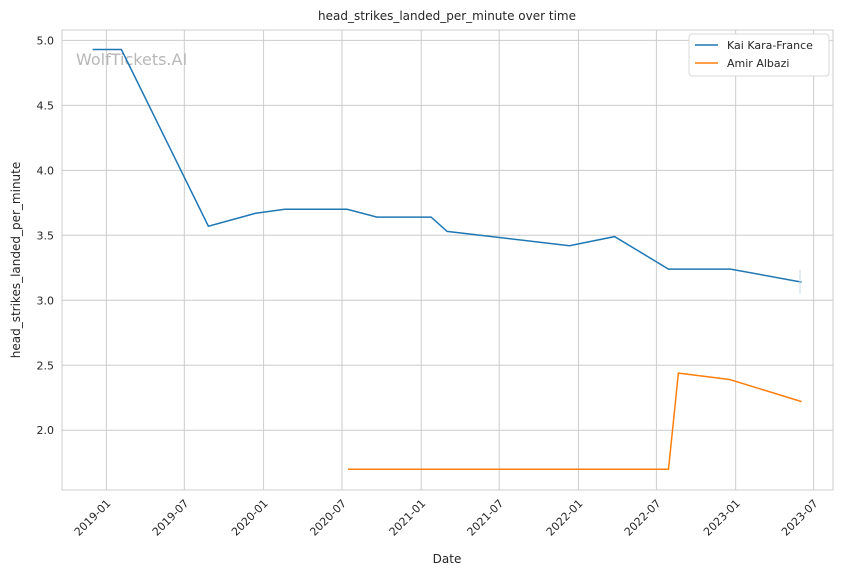 This screenshot has height=575, width=844. I want to click on legend-label-amir: Amir Albazi, so click(758, 63).